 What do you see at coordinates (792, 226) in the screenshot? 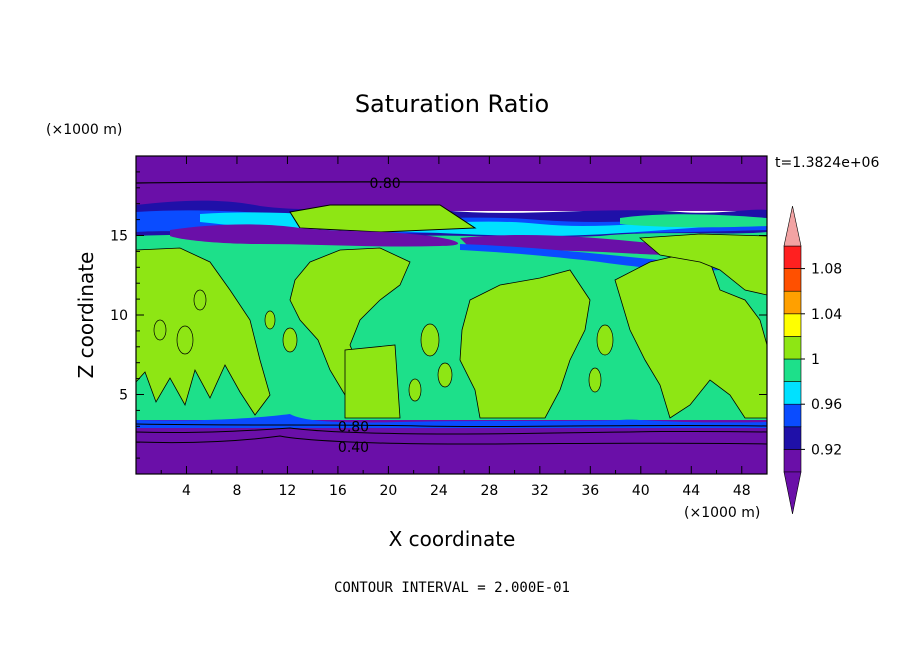
I see `colorbar-over-triangle` at bounding box center [792, 226].